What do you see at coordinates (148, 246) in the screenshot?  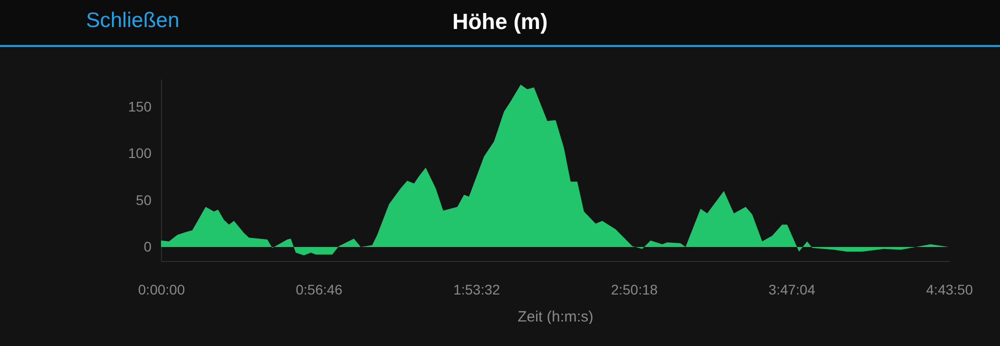 I see `y-tick-label: 0` at bounding box center [148, 246].